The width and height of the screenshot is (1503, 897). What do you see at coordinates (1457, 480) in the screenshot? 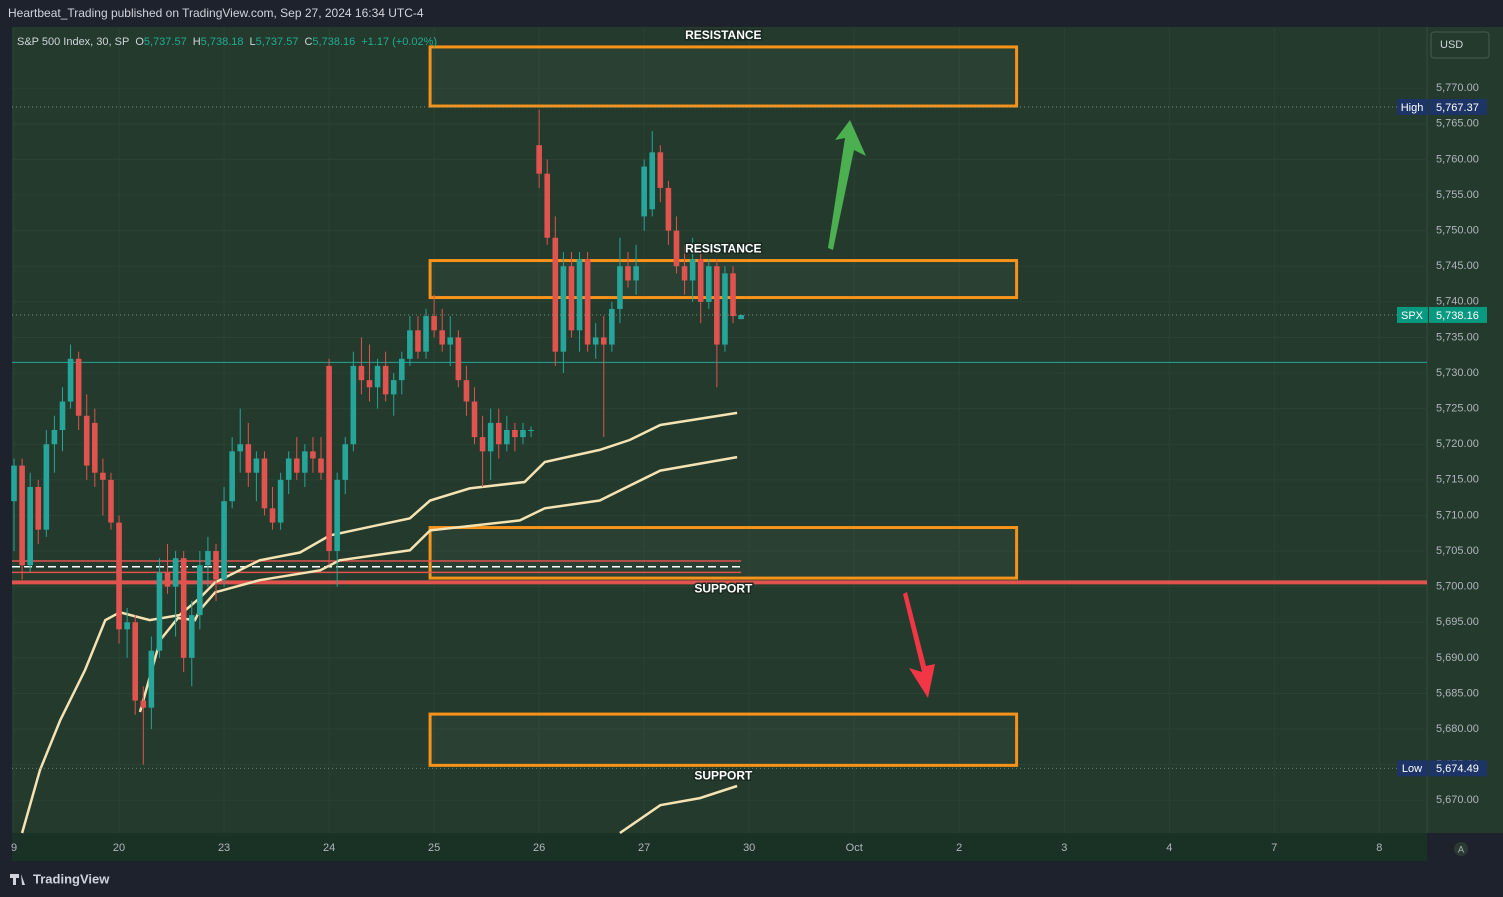
I see `y-tick-label: 5,715.00` at bounding box center [1457, 480].